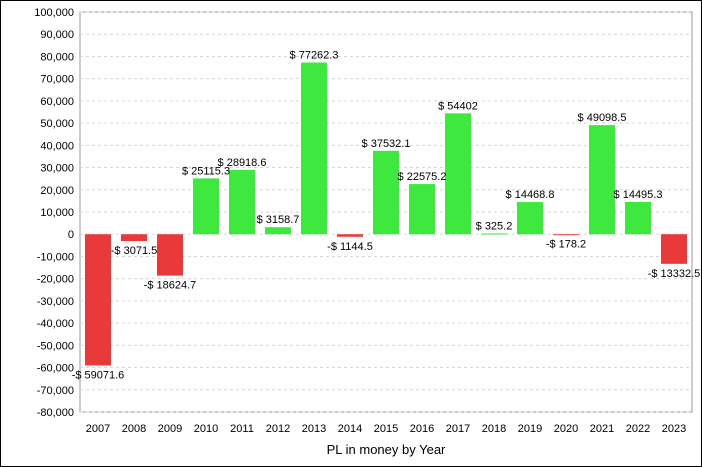 This screenshot has height=467, width=702. Describe the element at coordinates (206, 429) in the screenshot. I see `x-tick-label: 2010` at that location.